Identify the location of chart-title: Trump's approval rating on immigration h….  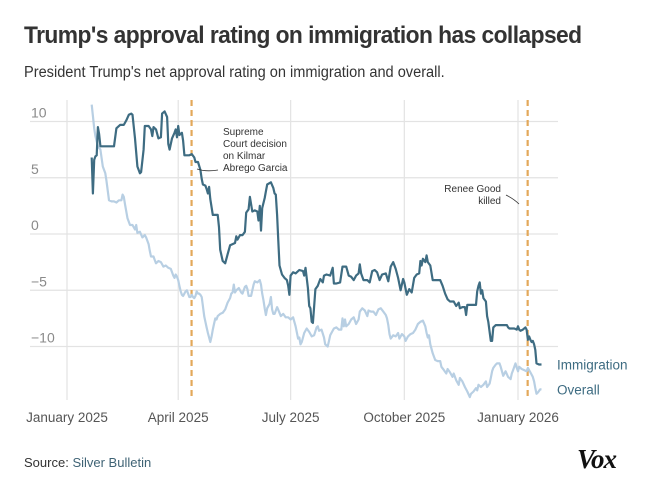
(303, 35).